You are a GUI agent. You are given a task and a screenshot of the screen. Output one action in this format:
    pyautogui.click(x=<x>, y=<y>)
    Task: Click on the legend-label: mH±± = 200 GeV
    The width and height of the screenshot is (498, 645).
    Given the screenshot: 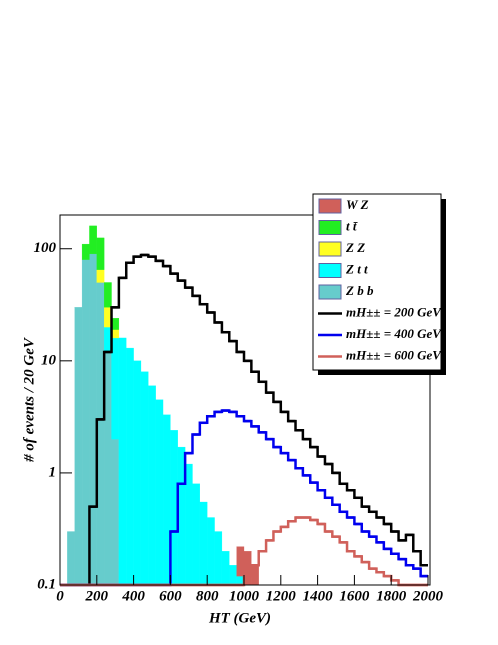 What is the action you would take?
    pyautogui.click(x=394, y=311)
    